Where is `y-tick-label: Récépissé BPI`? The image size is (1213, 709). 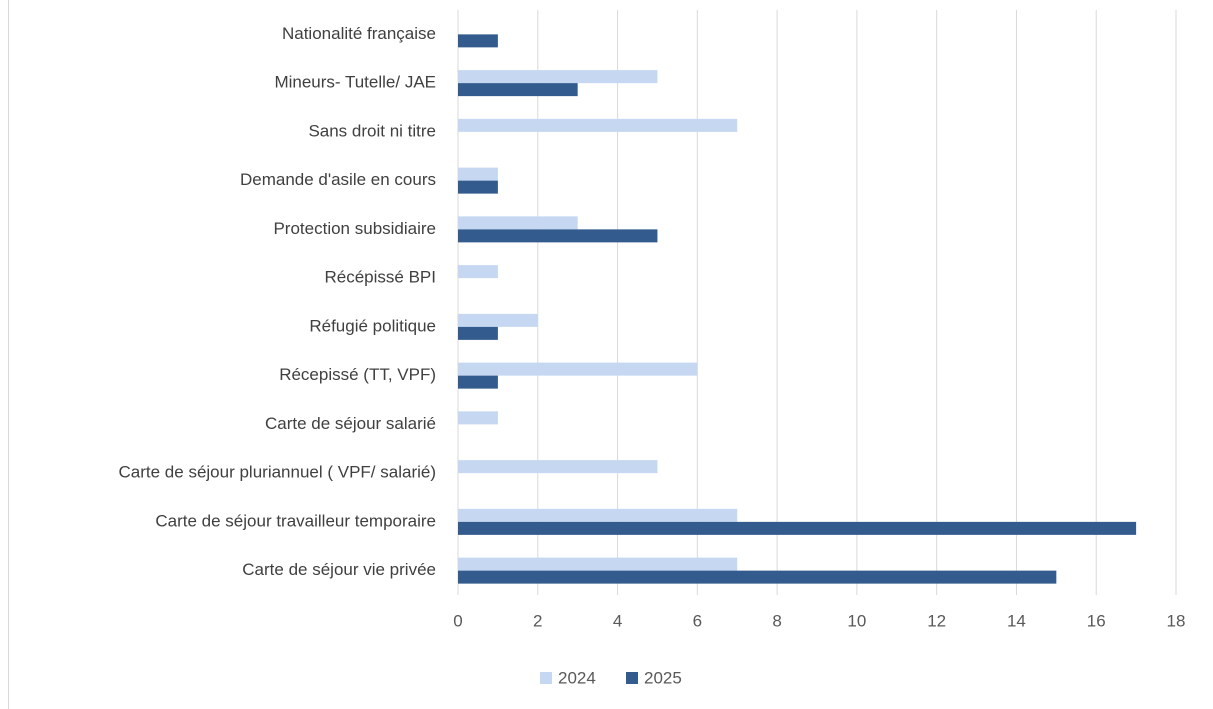 y-tick-label: Récépissé BPI is located at coordinates (381, 277).